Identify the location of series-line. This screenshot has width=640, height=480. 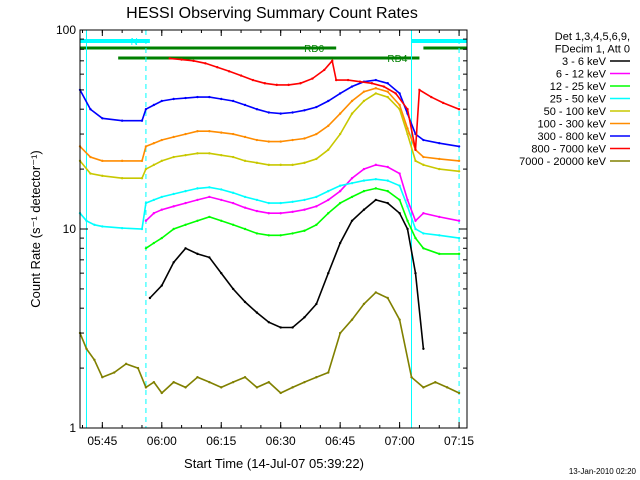
(269, 208).